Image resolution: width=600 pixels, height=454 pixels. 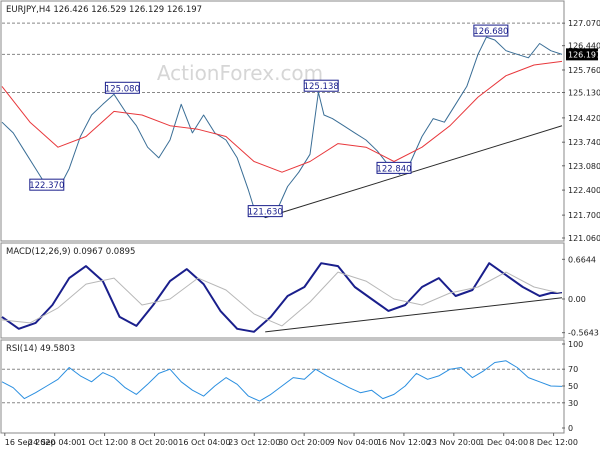 What do you see at coordinates (404, 442) in the screenshot?
I see `xtick-label: 16 Nov 12:00` at bounding box center [404, 442].